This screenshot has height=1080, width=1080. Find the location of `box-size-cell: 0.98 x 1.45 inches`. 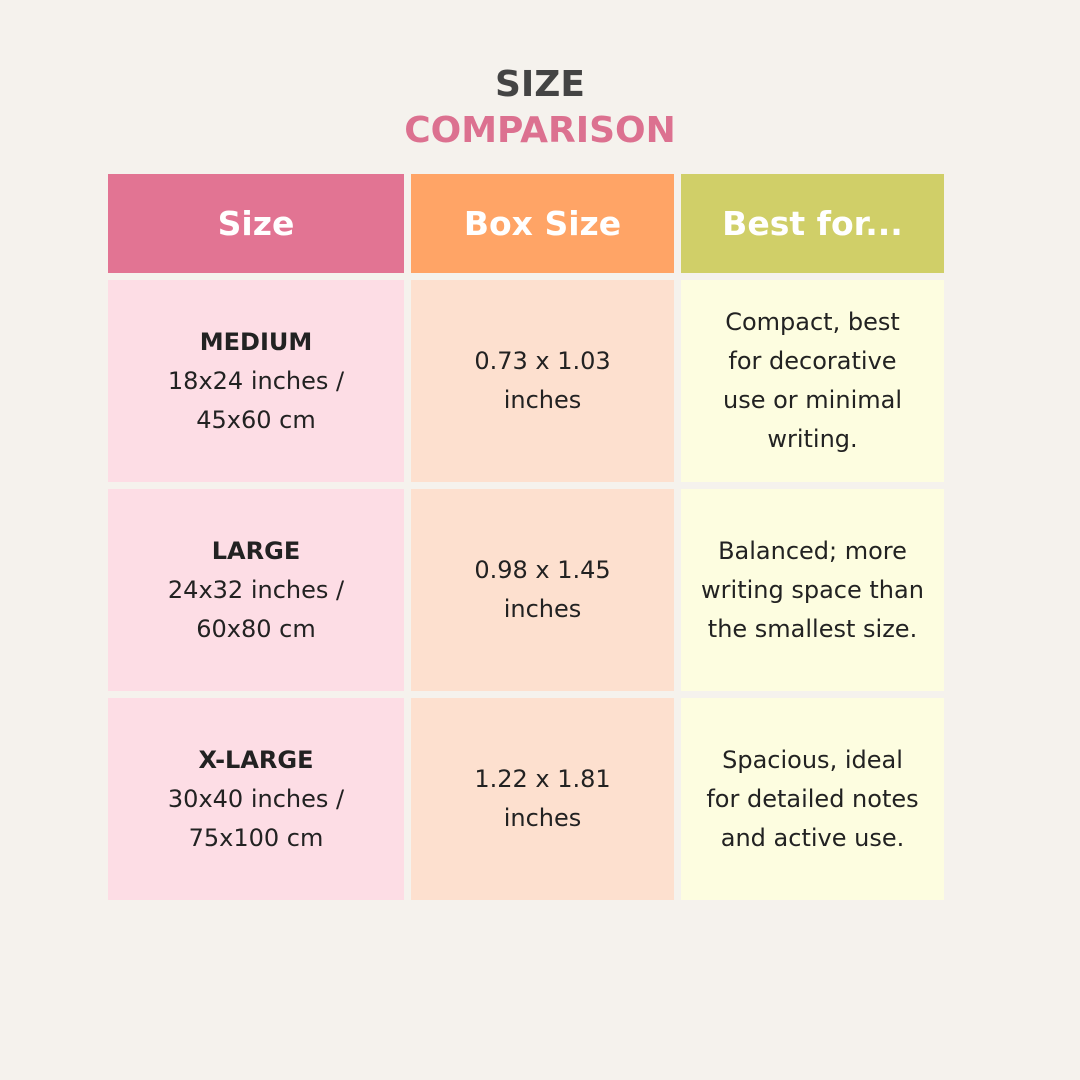

box-size-cell: 0.98 x 1.45 inches is located at coordinates (542, 590).